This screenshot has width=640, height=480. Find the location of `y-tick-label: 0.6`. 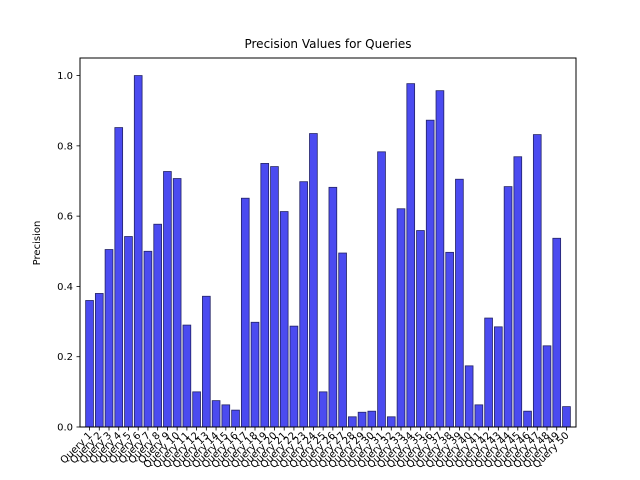

y-tick-label: 0.6 is located at coordinates (65, 217).